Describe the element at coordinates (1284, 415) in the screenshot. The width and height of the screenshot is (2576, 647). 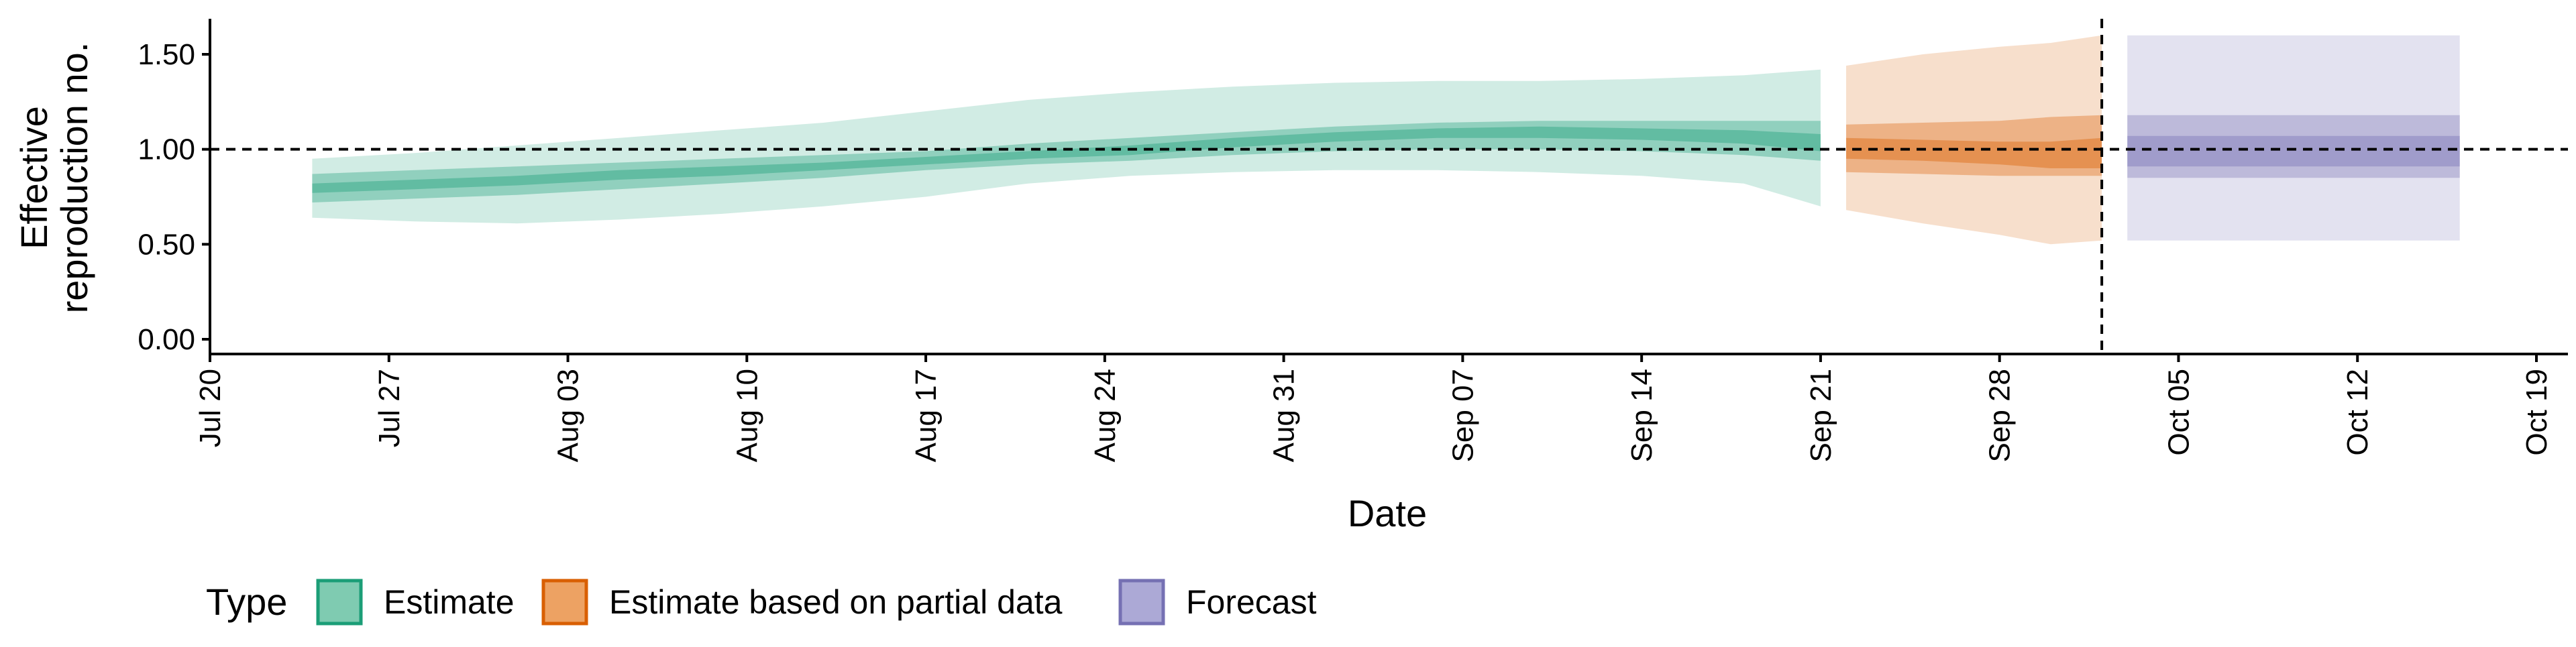
I see `x-tick-label: Aug 31` at that location.